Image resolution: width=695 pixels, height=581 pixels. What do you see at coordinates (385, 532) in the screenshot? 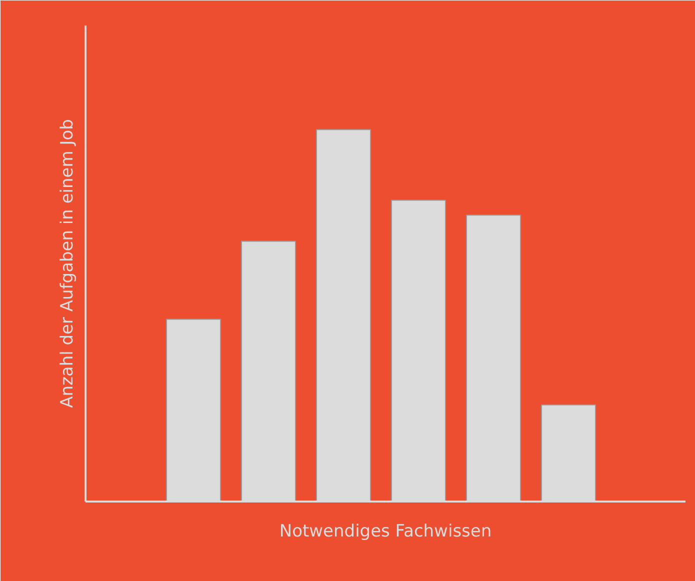
I see `x-axis-title: Notwendiges Fachwissen` at bounding box center [385, 532].